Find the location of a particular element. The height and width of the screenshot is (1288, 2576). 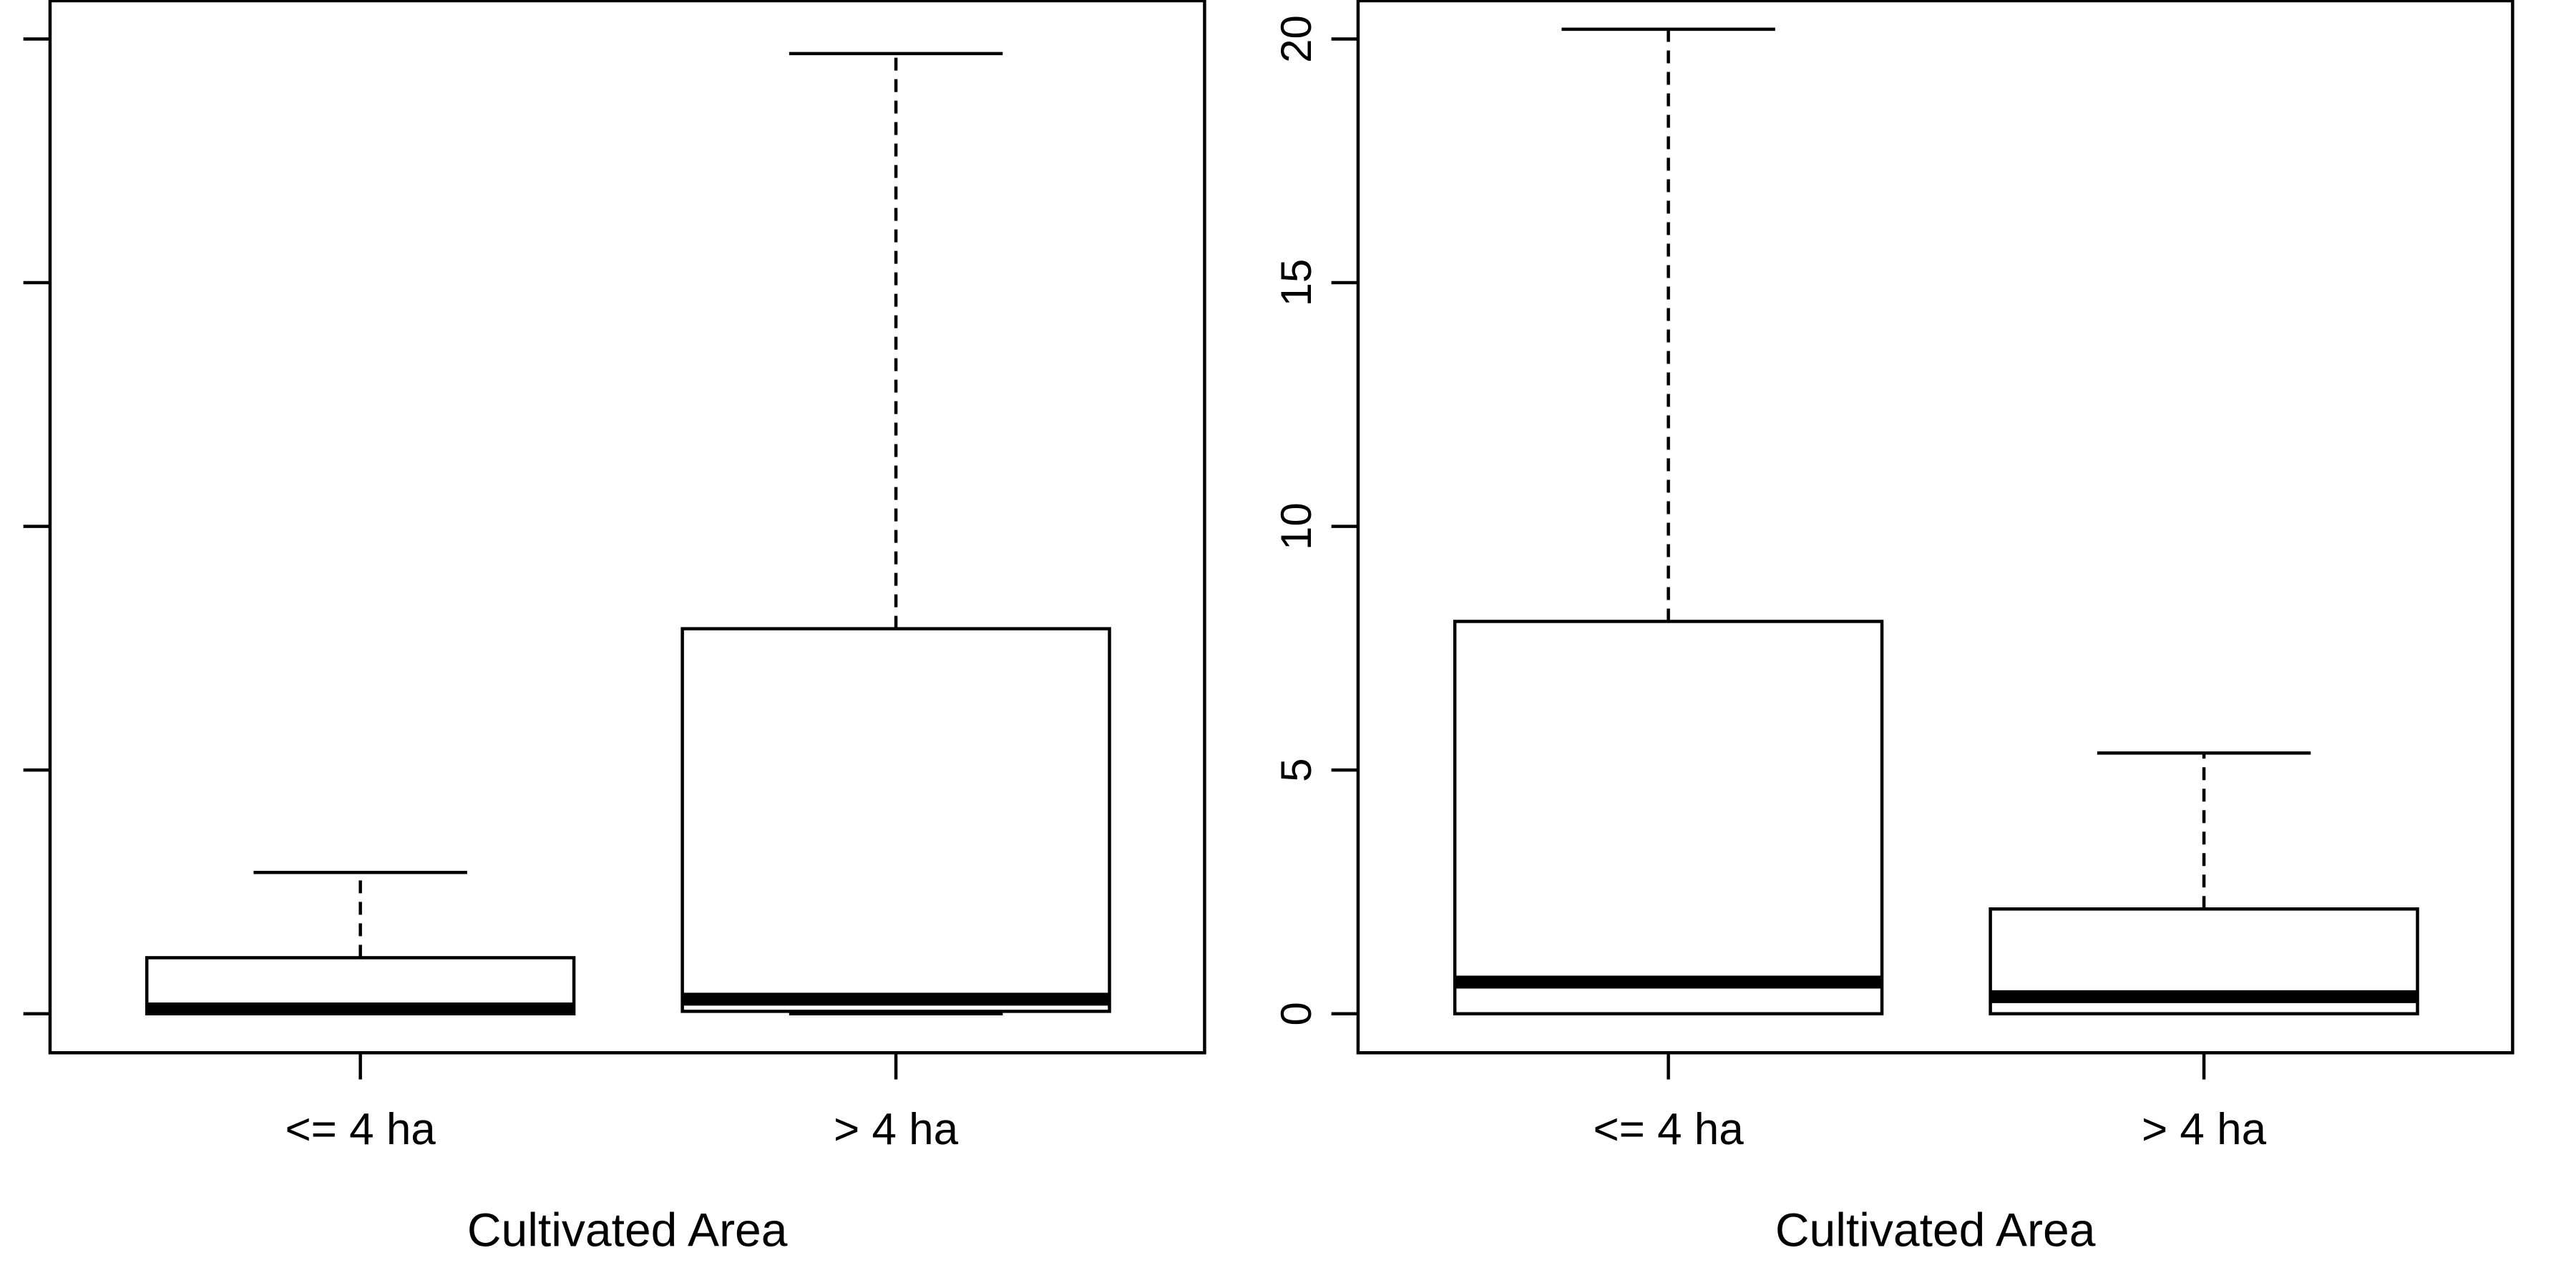

x-axis-title-2: Cultivated Area is located at coordinates (1936, 1229).